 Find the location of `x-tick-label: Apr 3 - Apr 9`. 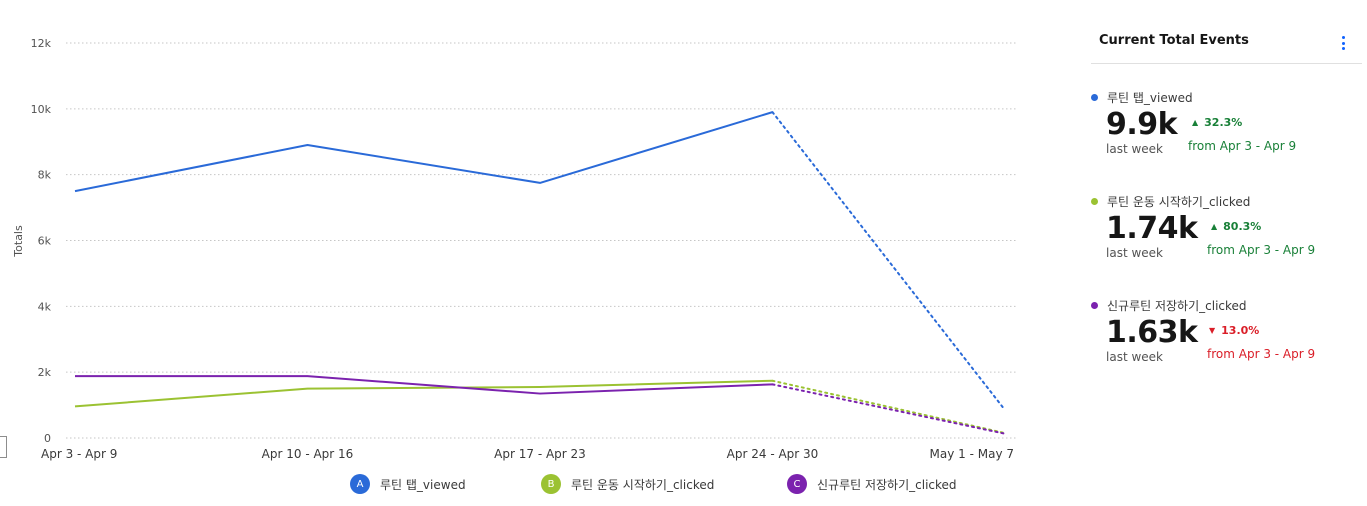

x-tick-label: Apr 3 - Apr 9 is located at coordinates (79, 454).